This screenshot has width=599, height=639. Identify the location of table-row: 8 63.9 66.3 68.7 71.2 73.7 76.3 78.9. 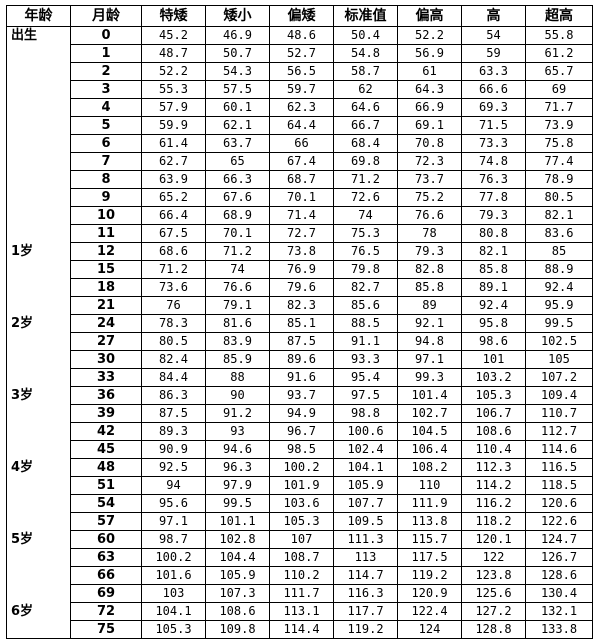
(299, 179).